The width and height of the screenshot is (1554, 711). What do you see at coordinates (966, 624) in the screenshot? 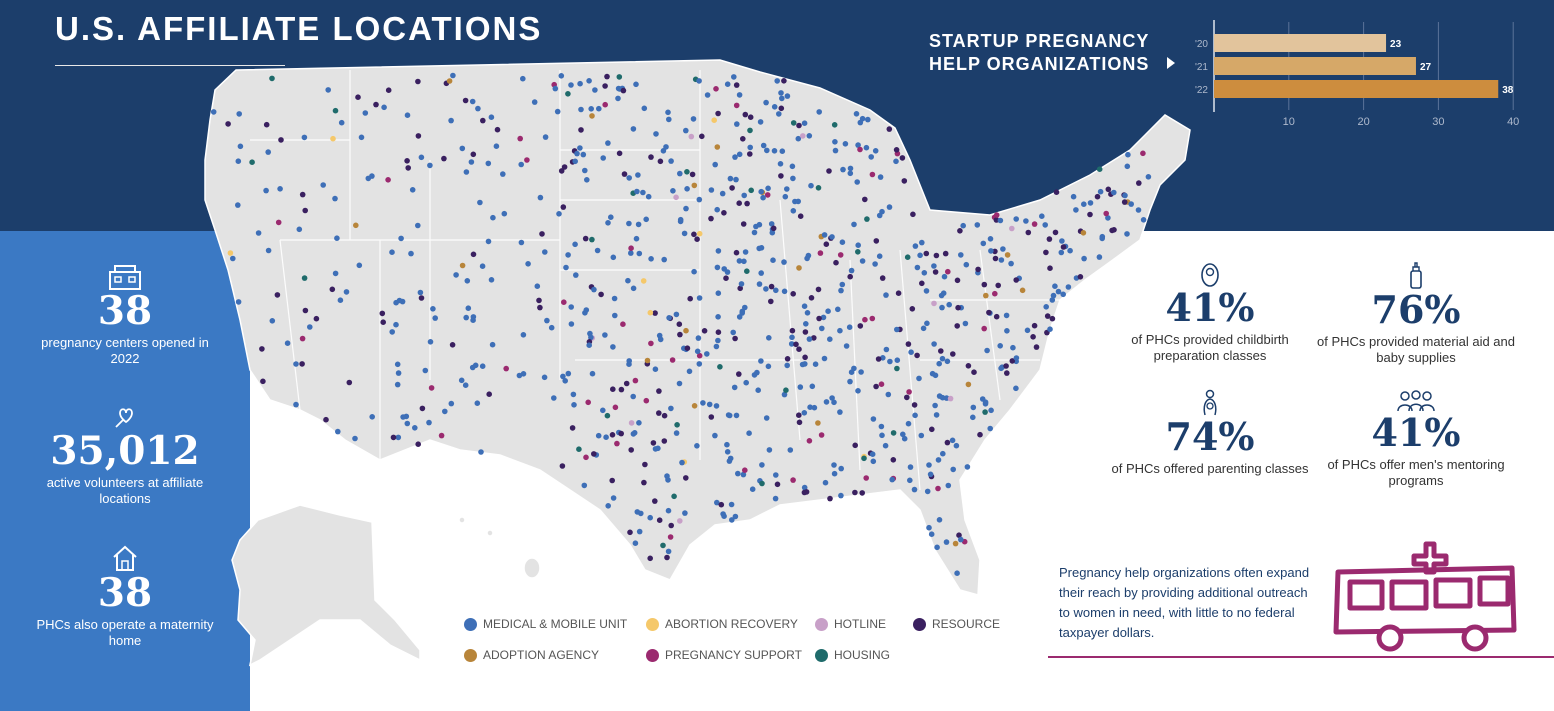
I see `legend-label: RESOURCE` at bounding box center [966, 624].